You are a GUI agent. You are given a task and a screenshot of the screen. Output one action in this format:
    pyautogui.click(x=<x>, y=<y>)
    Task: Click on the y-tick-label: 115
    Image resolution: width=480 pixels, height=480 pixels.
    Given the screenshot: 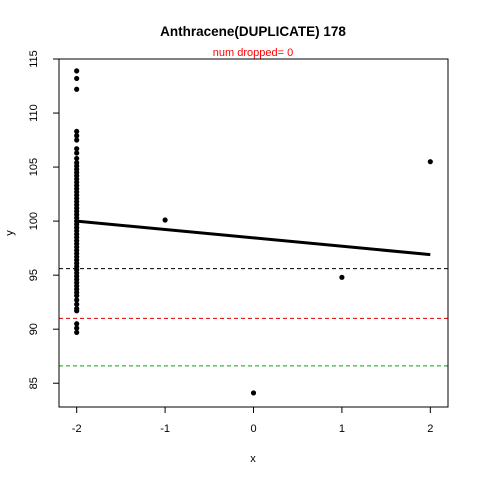 What is the action you would take?
    pyautogui.click(x=34, y=59)
    